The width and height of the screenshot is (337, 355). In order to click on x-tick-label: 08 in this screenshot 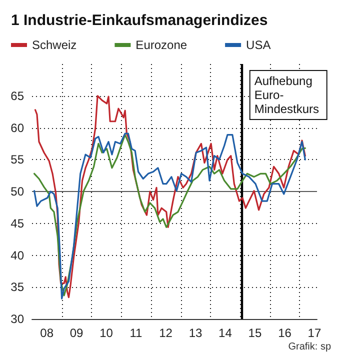, I will do `click(47, 333)`.